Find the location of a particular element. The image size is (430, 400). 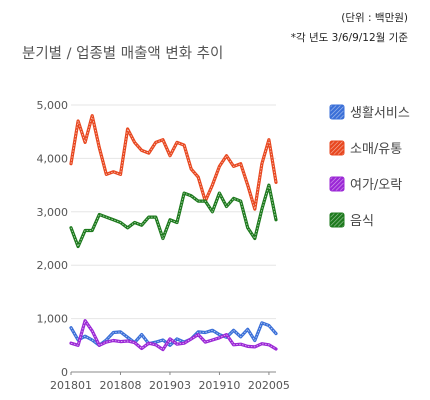

y-tick-label: 3,000 is located at coordinates (53, 212).